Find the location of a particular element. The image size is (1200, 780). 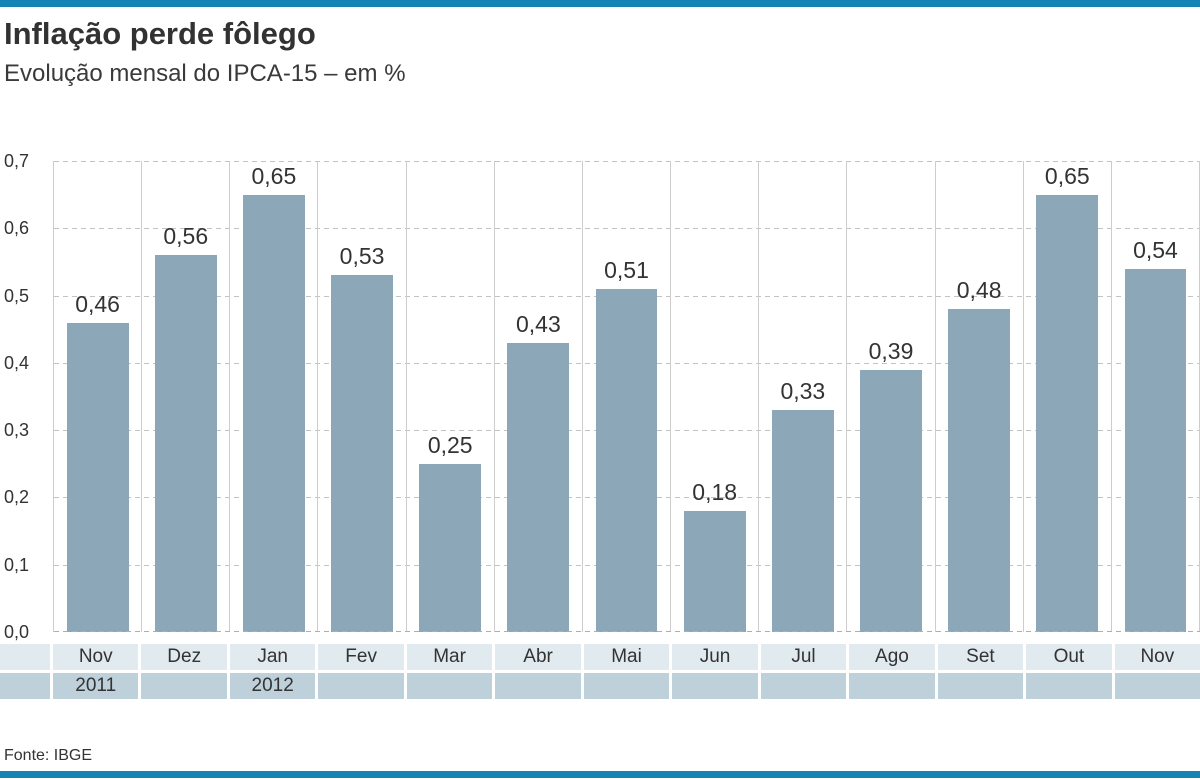

y-tick-label: 0,0 is located at coordinates (17, 632).